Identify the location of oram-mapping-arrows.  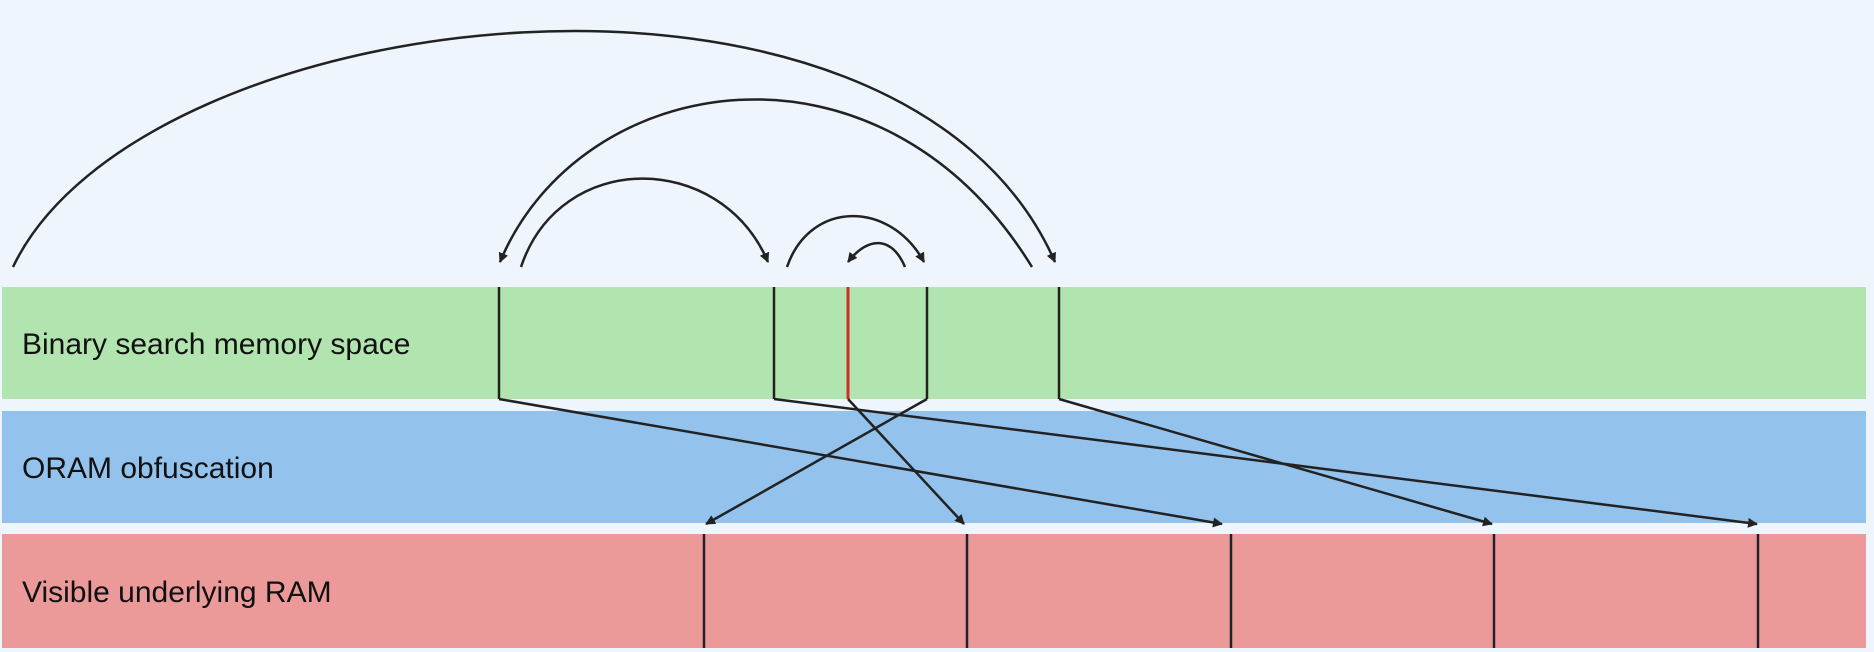
(1128, 462).